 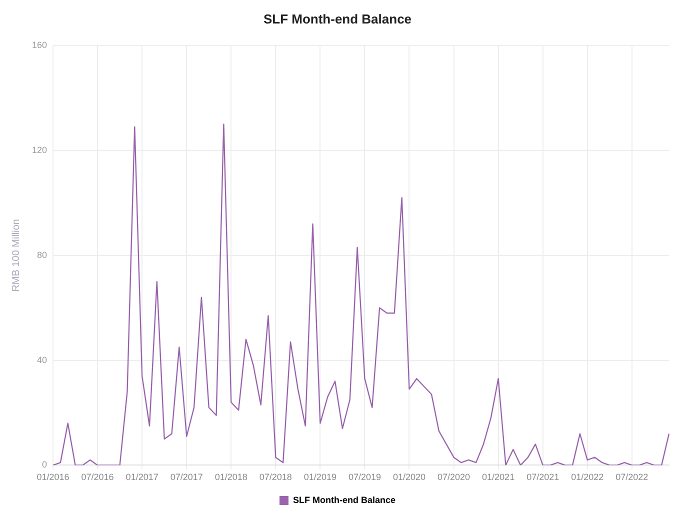 What do you see at coordinates (344, 499) in the screenshot?
I see `legend-label: SLF Month-end Balance` at bounding box center [344, 499].